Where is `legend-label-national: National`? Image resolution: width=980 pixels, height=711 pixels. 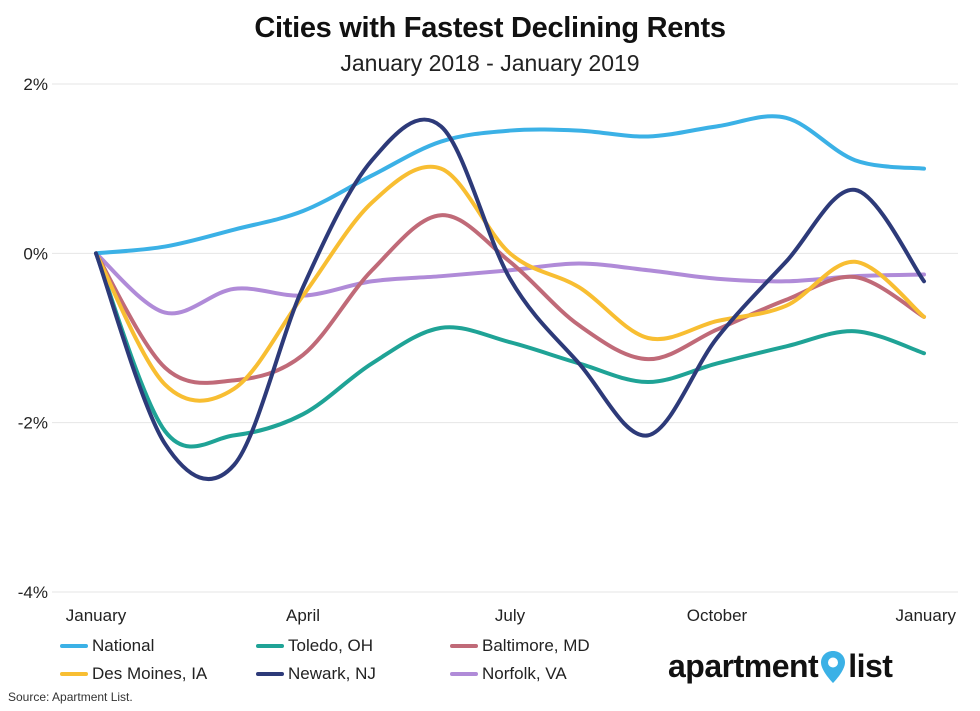
legend-label-national: National is located at coordinates (123, 645).